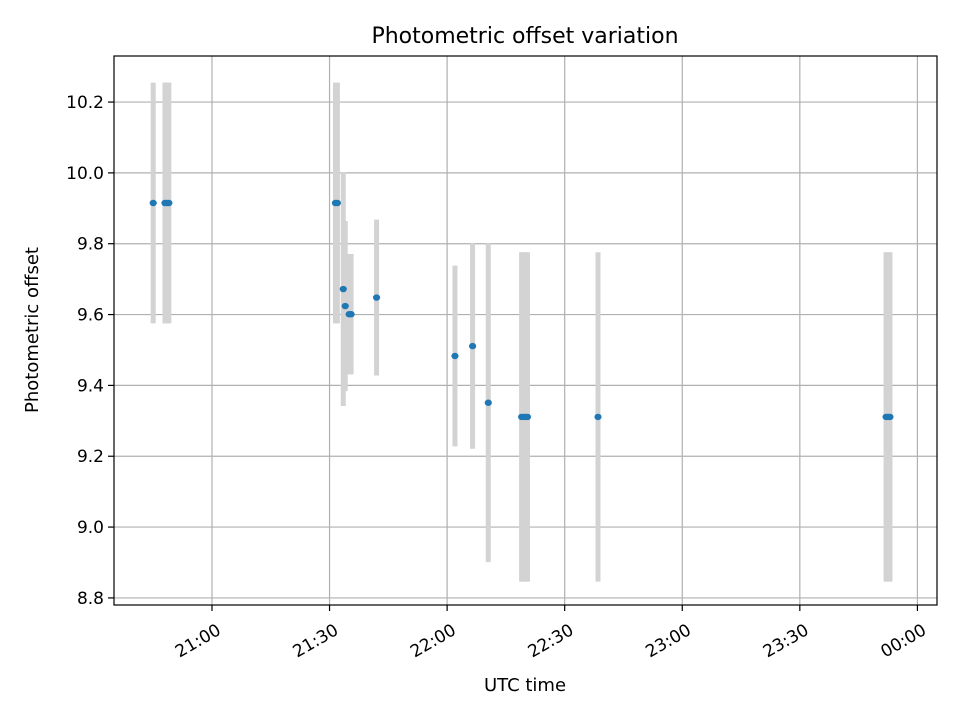  Describe the element at coordinates (90, 316) in the screenshot. I see `y-tick-label: 9.6` at that location.